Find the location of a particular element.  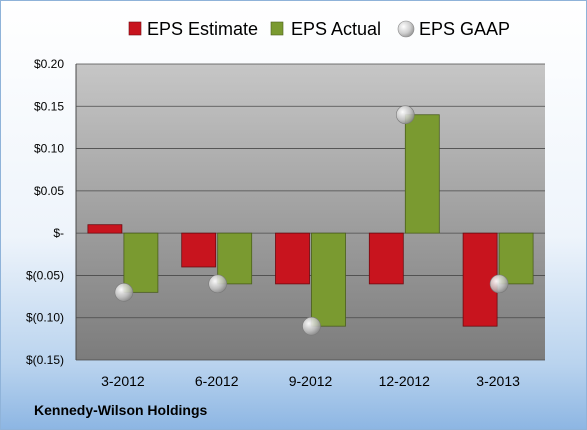

y-tick-label: $0.20 is located at coordinates (49, 64).